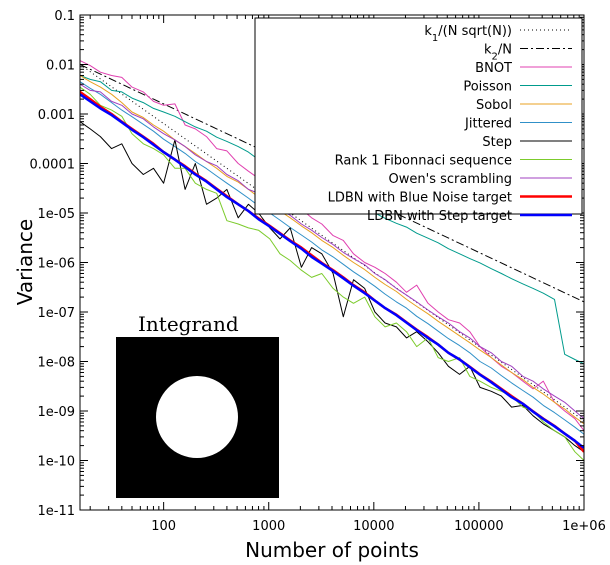  What do you see at coordinates (56, 363) in the screenshot?
I see `y-tick-label: 1e-08` at bounding box center [56, 363].